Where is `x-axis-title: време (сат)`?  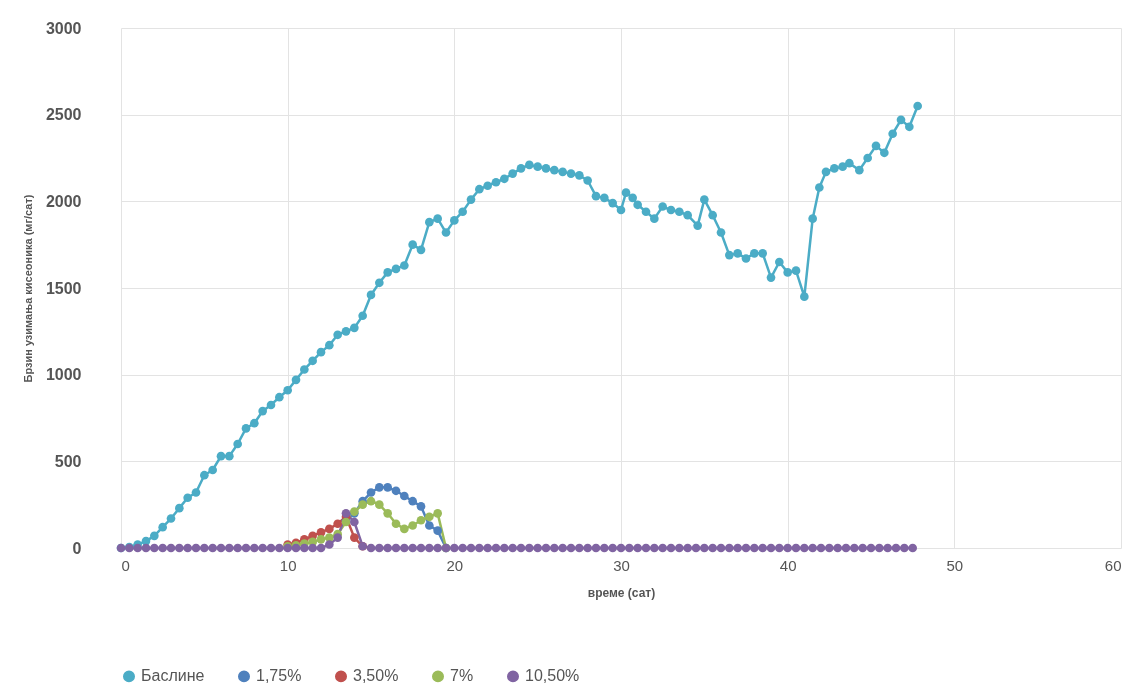
x-axis-title: време (сат) is located at coordinates (621, 592).